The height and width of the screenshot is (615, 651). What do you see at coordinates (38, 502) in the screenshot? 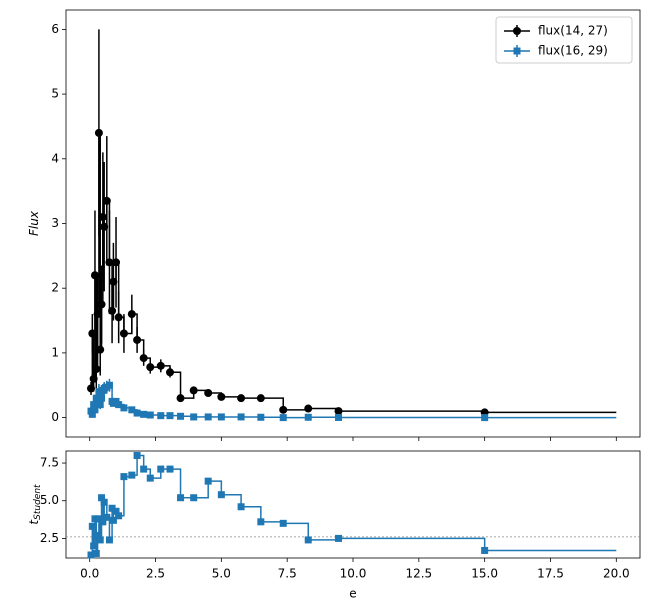
I see `y-axis-label-sub: Student` at bounding box center [38, 502].